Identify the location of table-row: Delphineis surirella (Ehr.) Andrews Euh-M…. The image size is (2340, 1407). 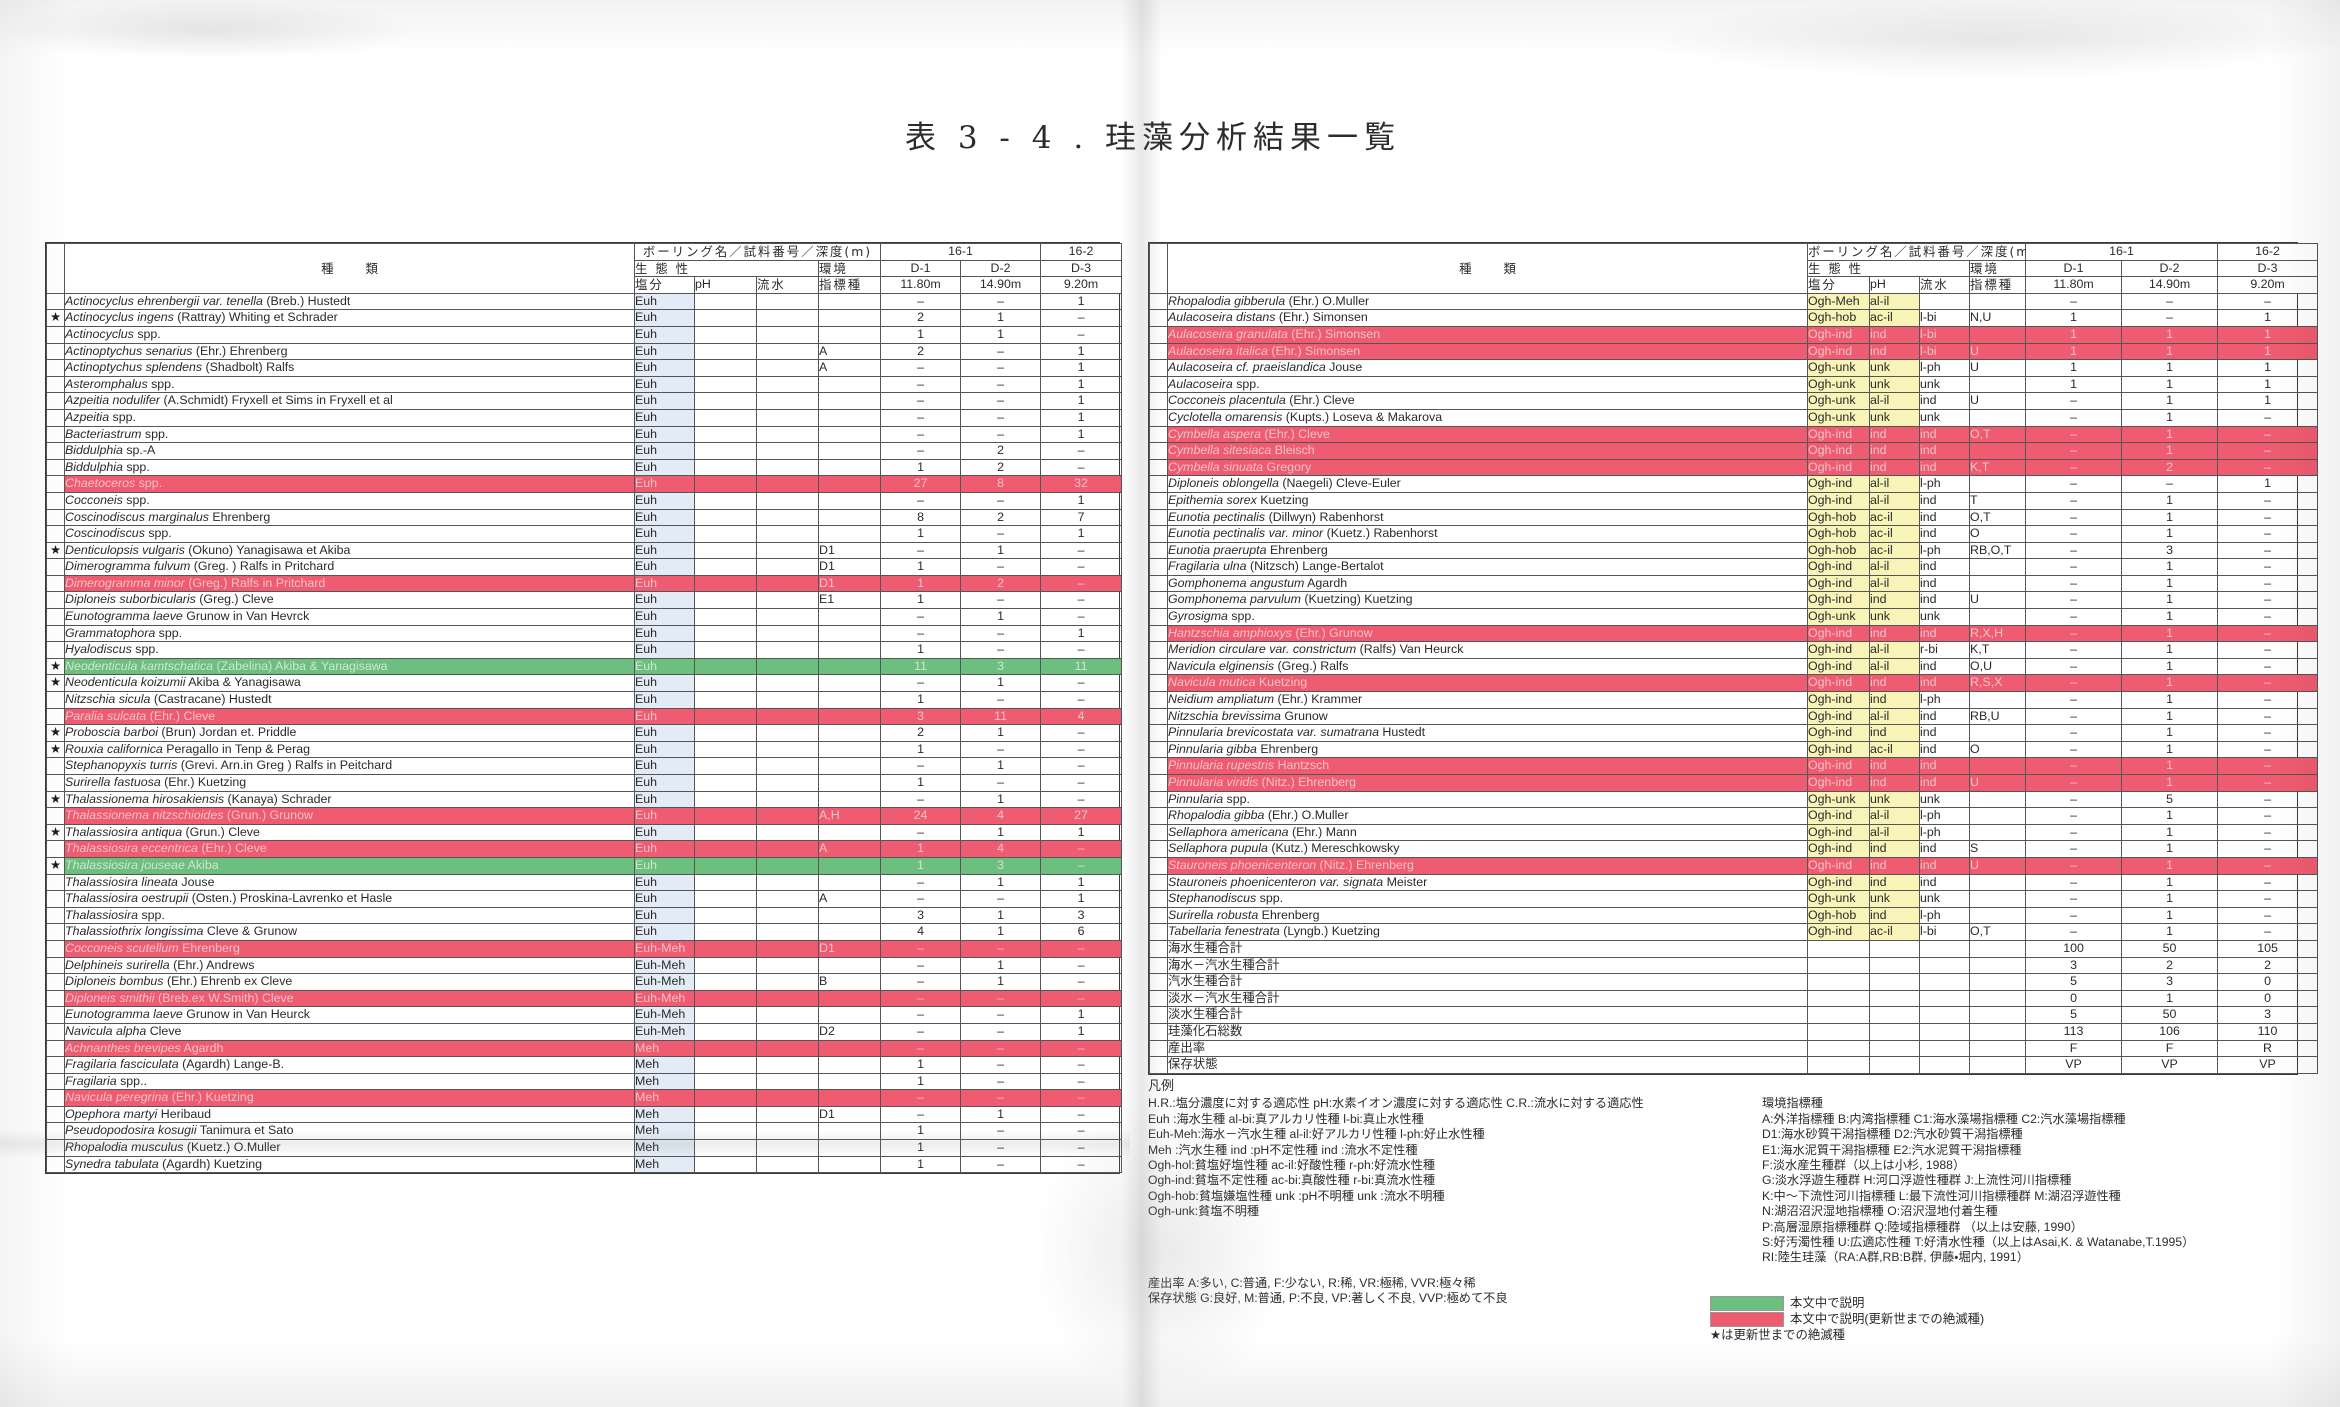
(584, 965).